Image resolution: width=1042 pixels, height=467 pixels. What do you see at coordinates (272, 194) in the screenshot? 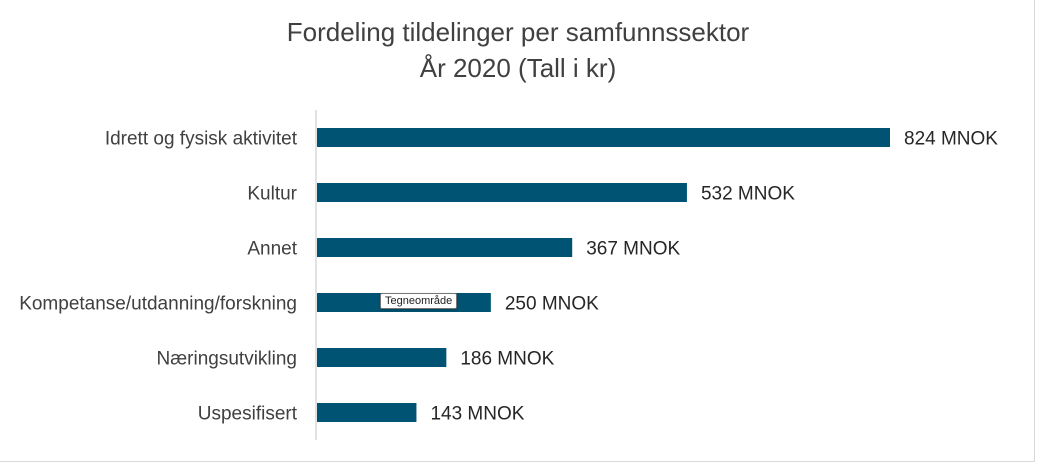
I see `category-label: Kultur` at bounding box center [272, 194].